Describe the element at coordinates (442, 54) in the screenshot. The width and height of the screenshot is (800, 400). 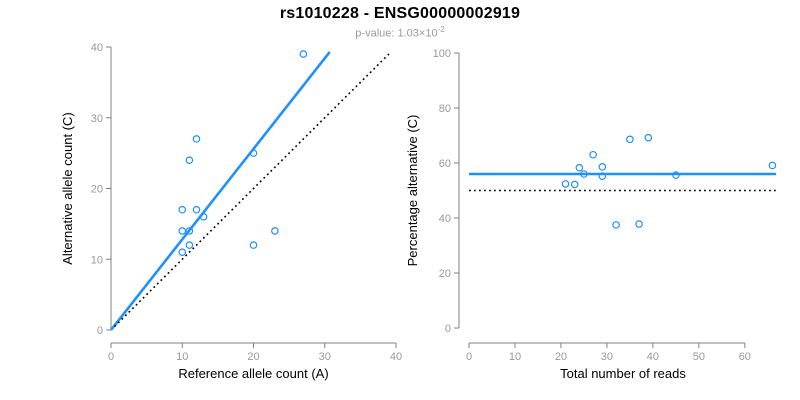
I see `y-tick-label: 100` at that location.